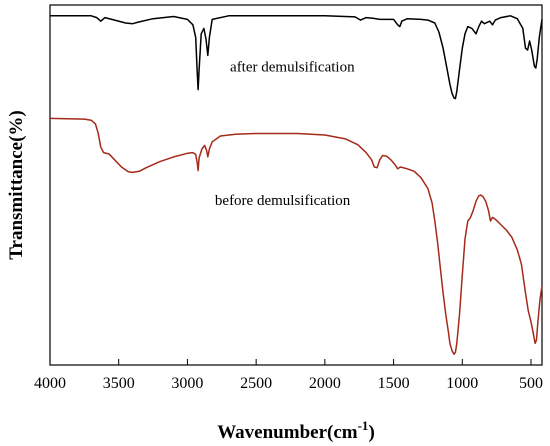 This screenshot has height=446, width=550. I want to click on x-tick-label-4000: 4000, so click(50, 383).